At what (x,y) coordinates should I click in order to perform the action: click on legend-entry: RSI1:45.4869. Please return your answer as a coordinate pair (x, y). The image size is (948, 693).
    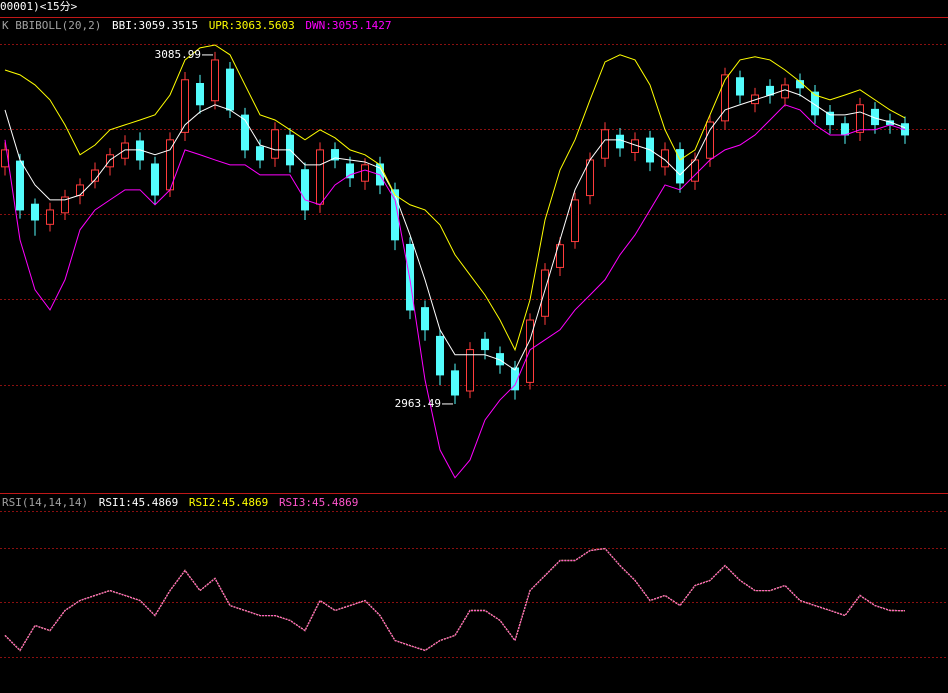
    Looking at the image, I should click on (138, 502).